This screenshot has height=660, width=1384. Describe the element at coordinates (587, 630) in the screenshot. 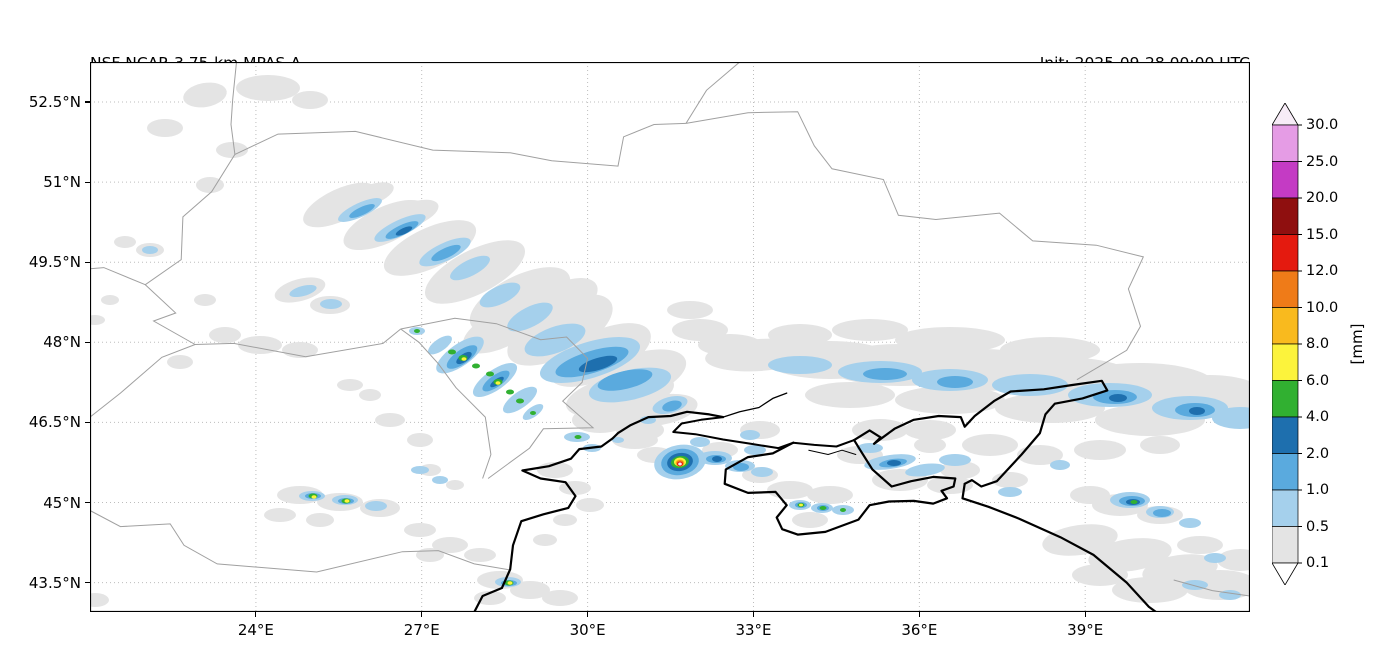

I see `x-tick-label: 30°E` at that location.